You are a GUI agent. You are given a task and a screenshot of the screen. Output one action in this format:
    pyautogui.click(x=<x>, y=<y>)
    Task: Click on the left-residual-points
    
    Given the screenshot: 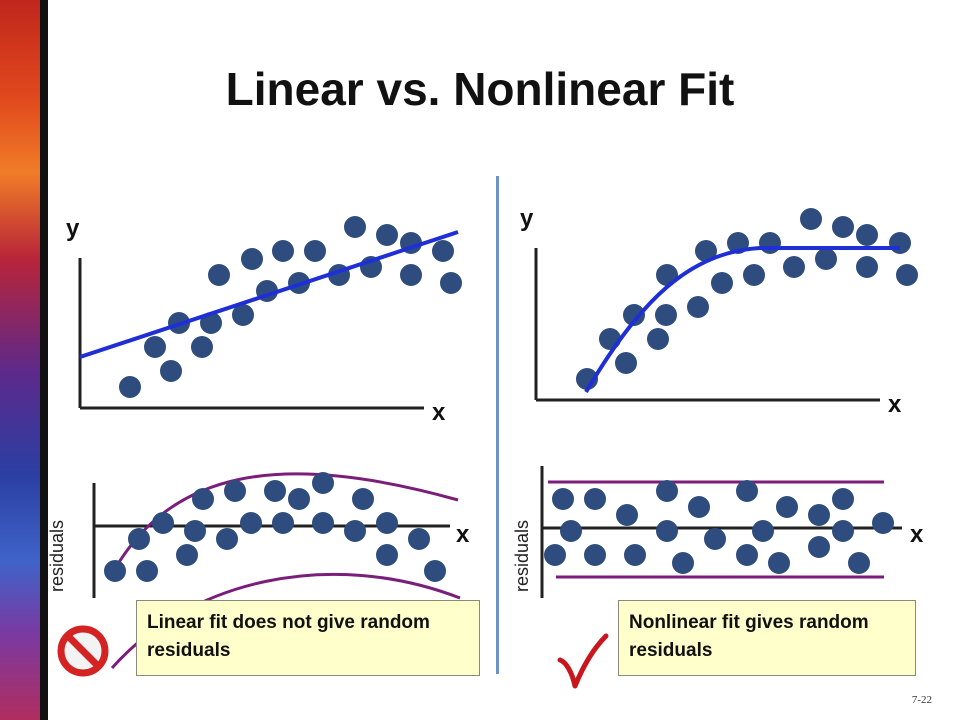 What is the action you would take?
    pyautogui.click(x=275, y=527)
    